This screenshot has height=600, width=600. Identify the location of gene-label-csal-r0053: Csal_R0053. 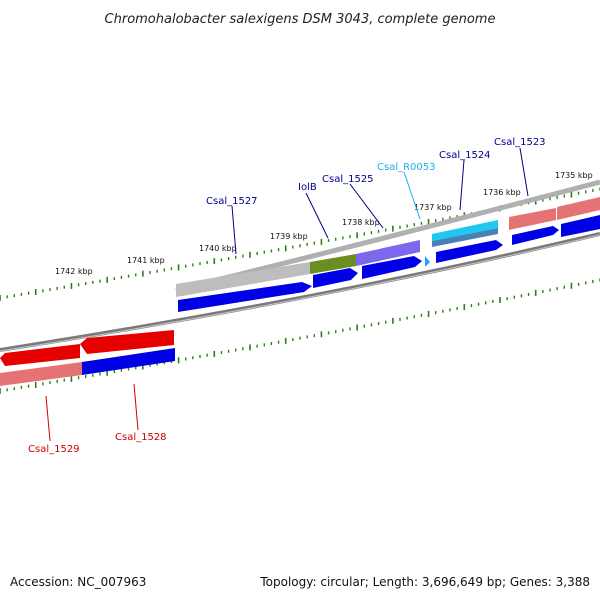
(406, 167).